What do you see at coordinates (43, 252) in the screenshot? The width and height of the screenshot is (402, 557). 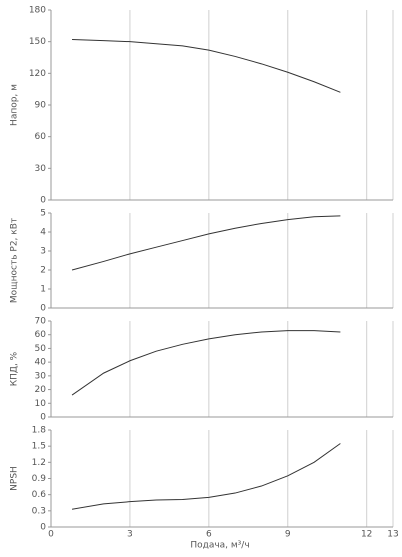 I see `y-tick-label: 3` at bounding box center [43, 252].